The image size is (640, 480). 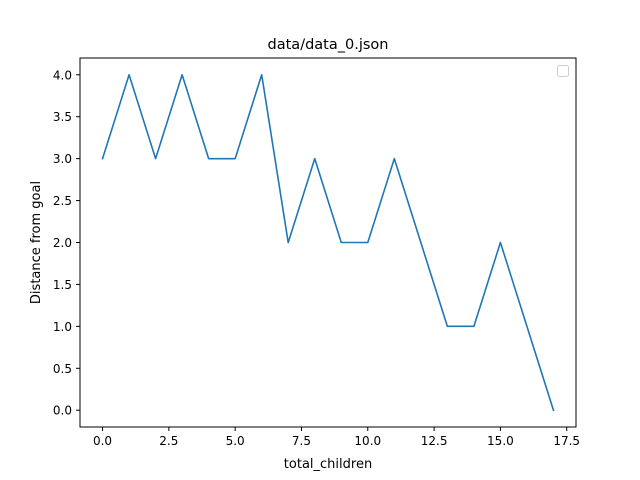 What do you see at coordinates (62, 117) in the screenshot?
I see `y-tick-label: 3.5` at bounding box center [62, 117].